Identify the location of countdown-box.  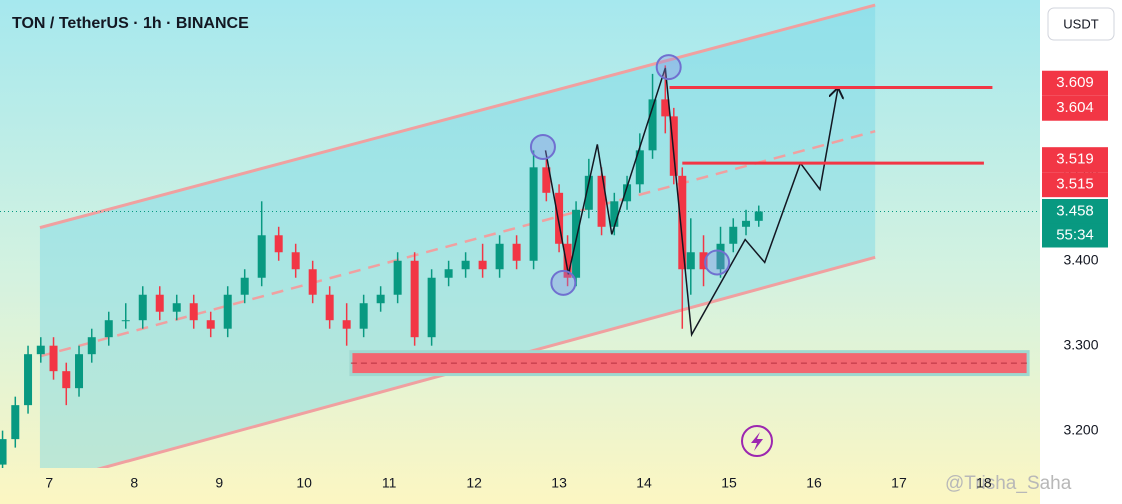
(1075, 235).